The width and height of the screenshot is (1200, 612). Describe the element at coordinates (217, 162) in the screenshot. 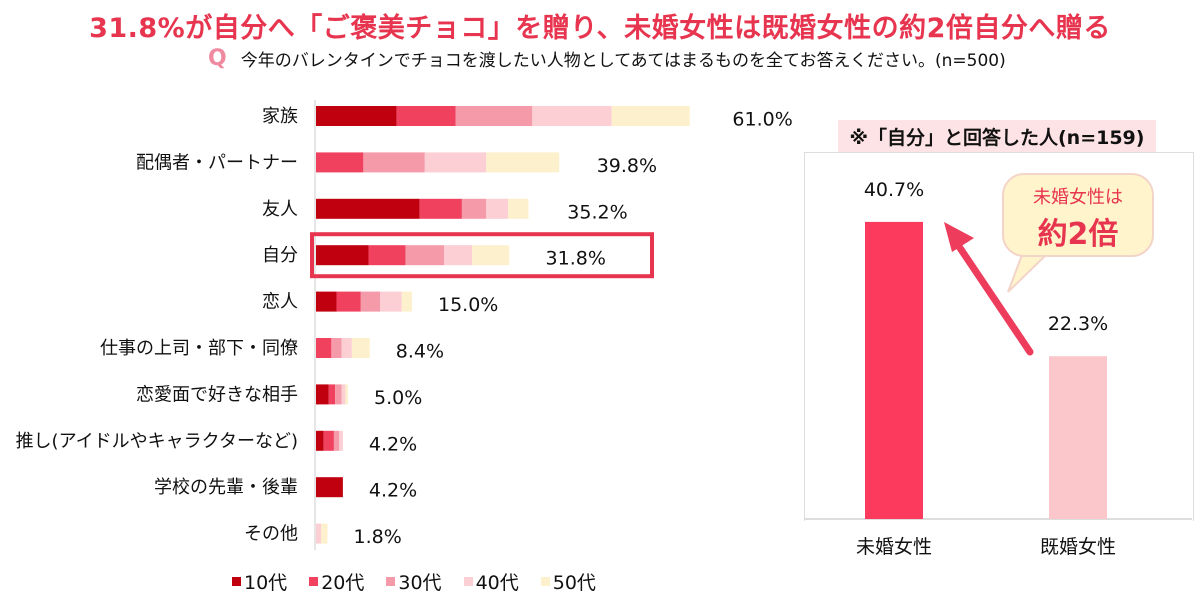

I see `category-label: 配偶者・パートナー` at that location.